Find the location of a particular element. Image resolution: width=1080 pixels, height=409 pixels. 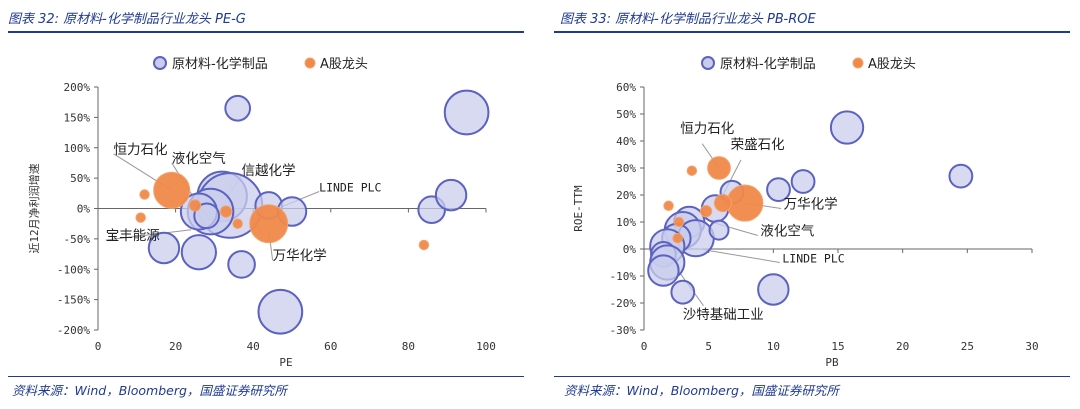

y-tick-label: 10% is located at coordinates (626, 222).